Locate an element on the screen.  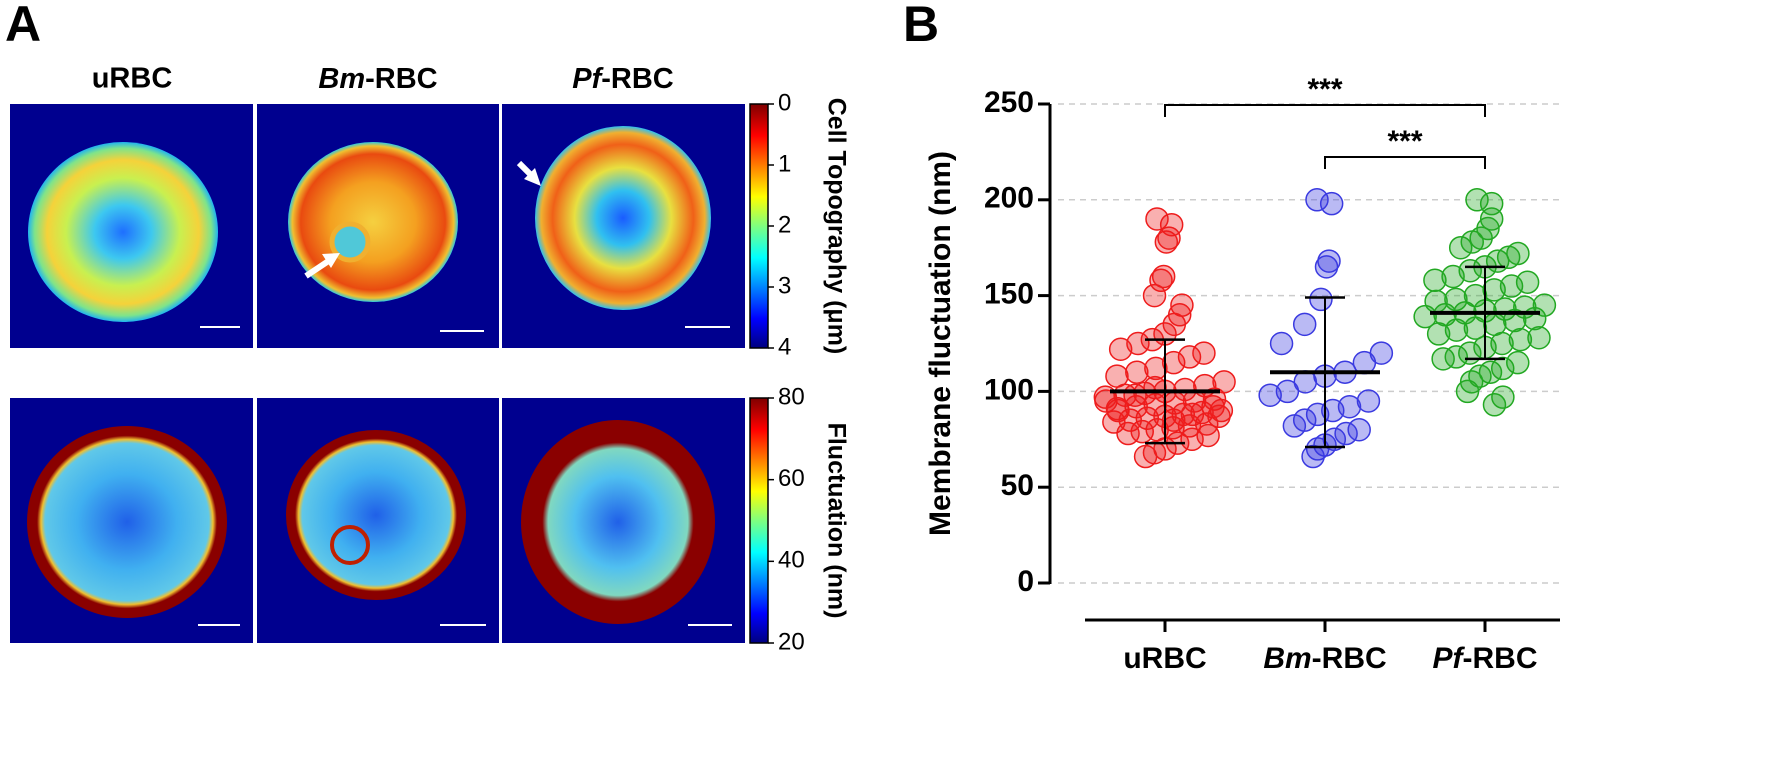
colorbar-label: Fluctuation (nm) is located at coordinates (836, 521).